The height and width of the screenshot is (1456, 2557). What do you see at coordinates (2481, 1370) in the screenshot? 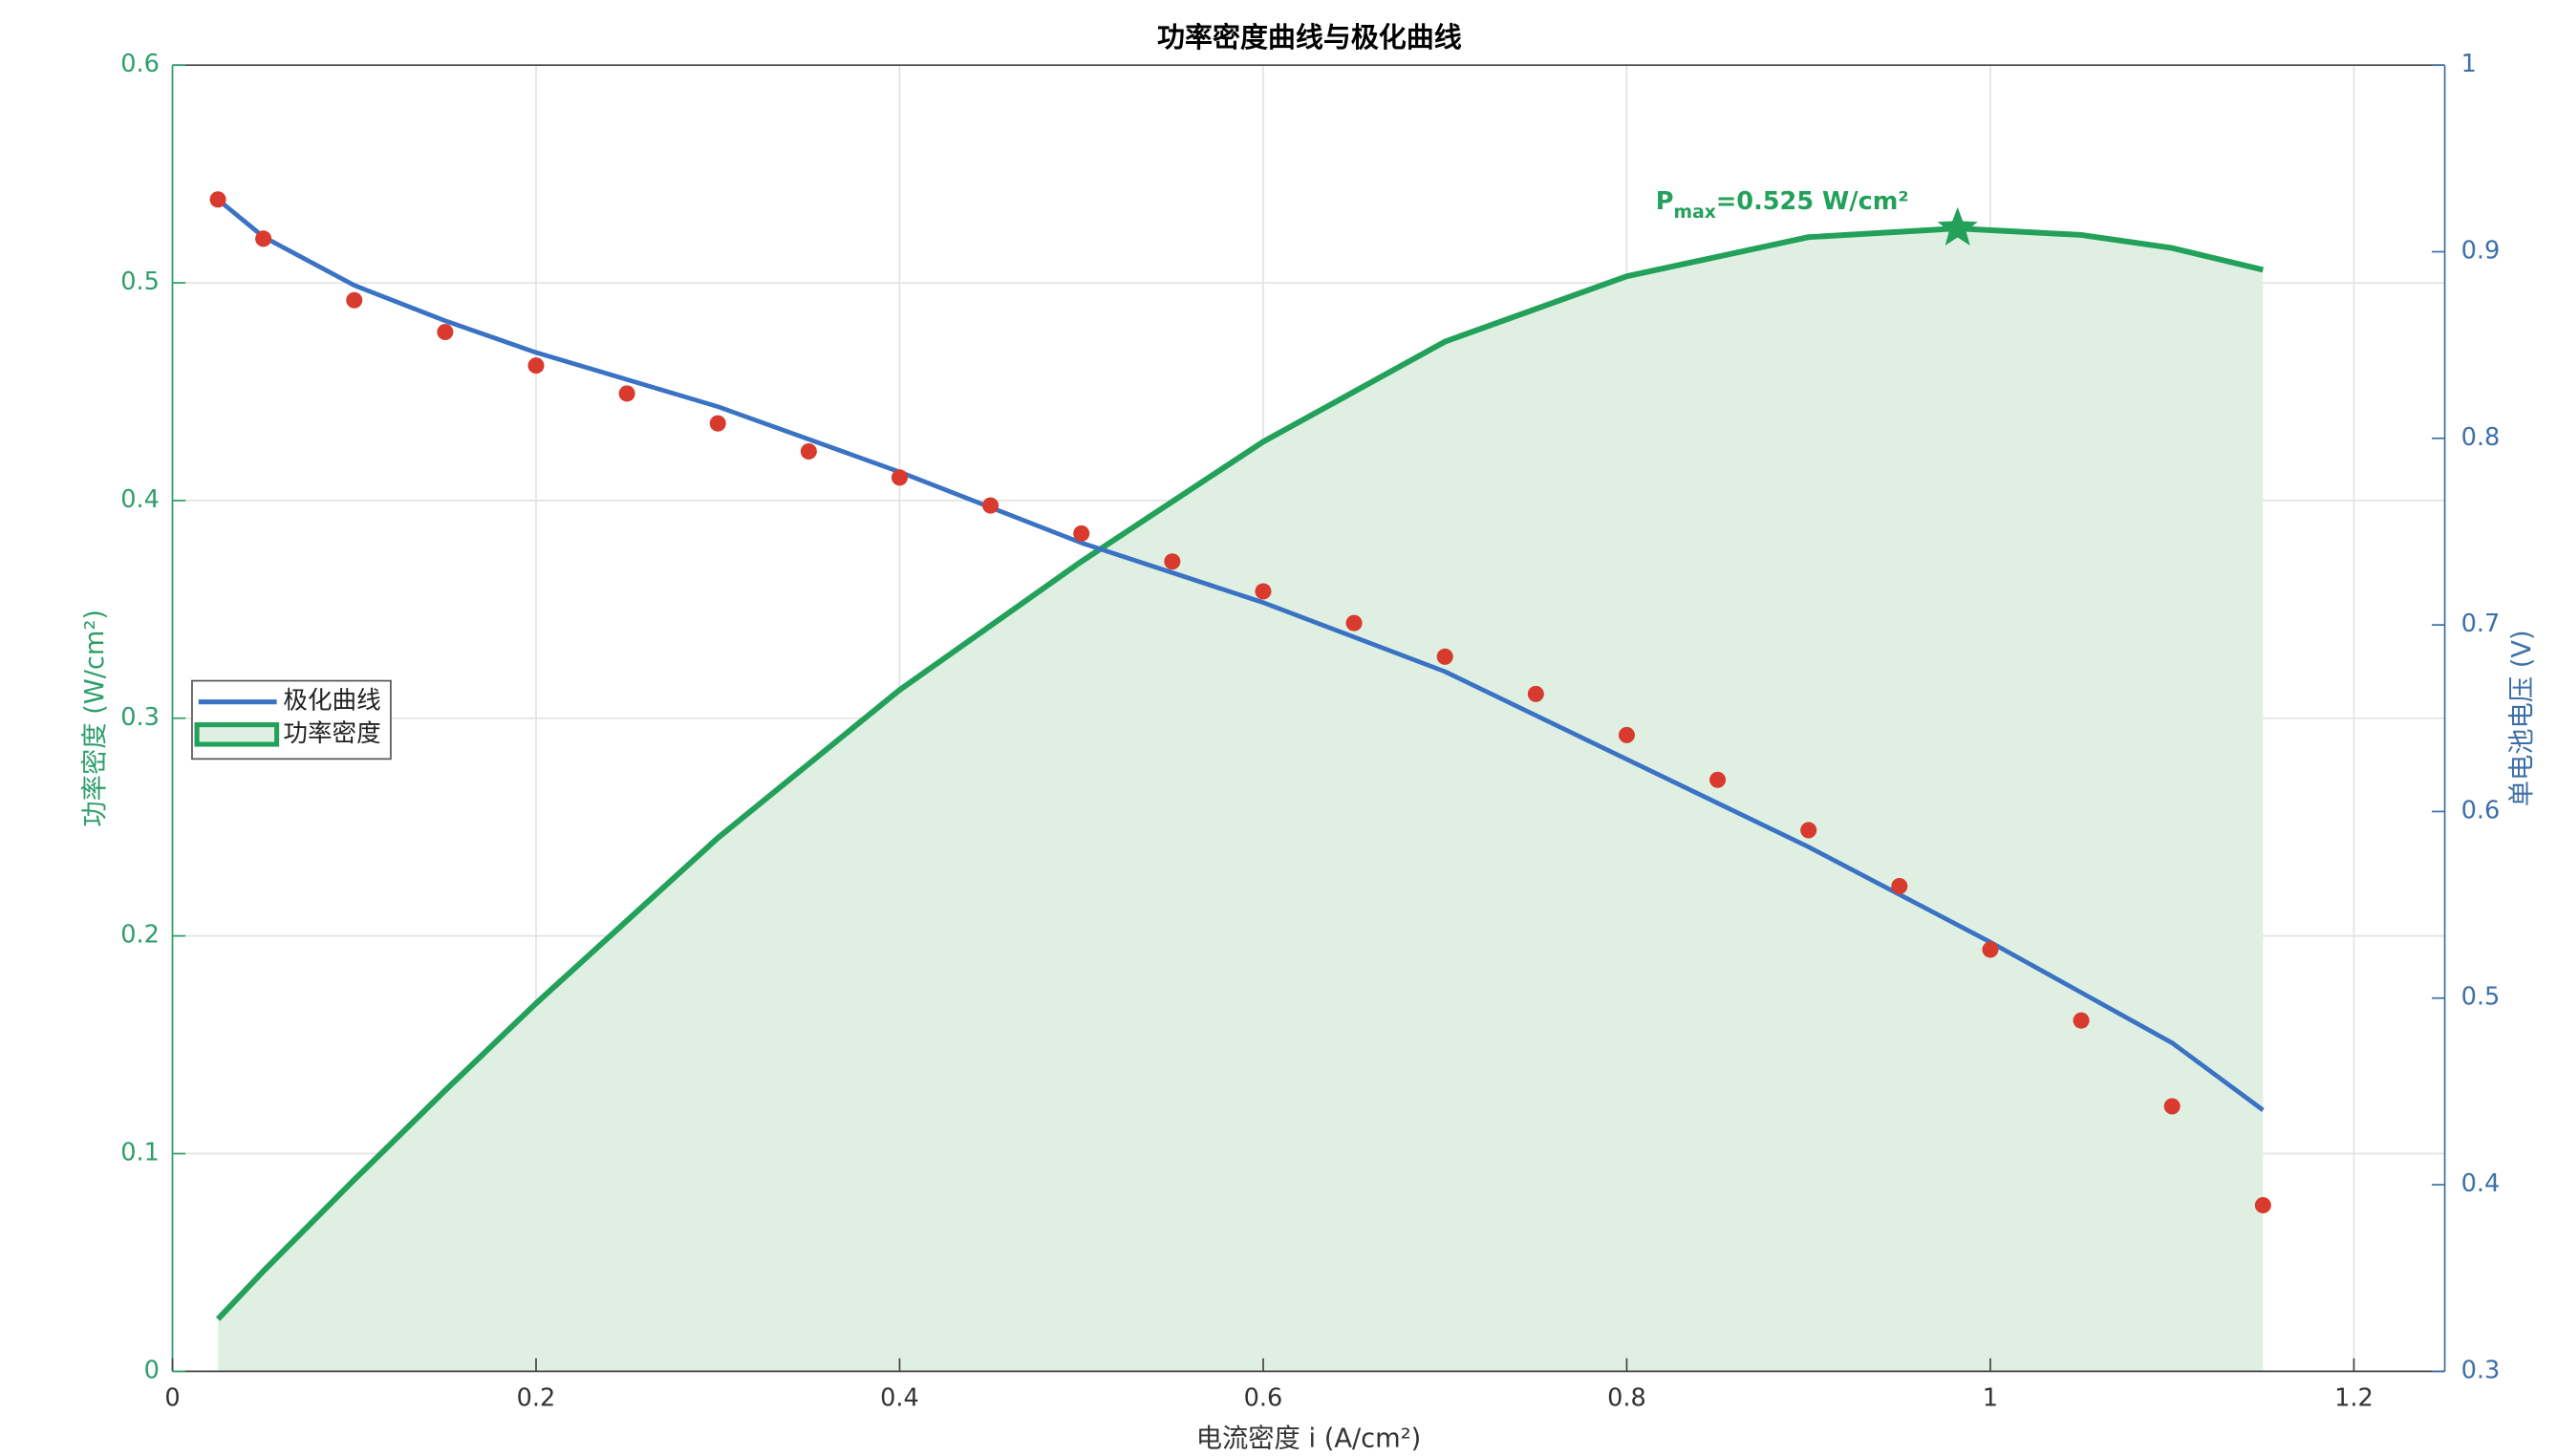
I see `y2-tick-label: 0.3` at bounding box center [2481, 1370].